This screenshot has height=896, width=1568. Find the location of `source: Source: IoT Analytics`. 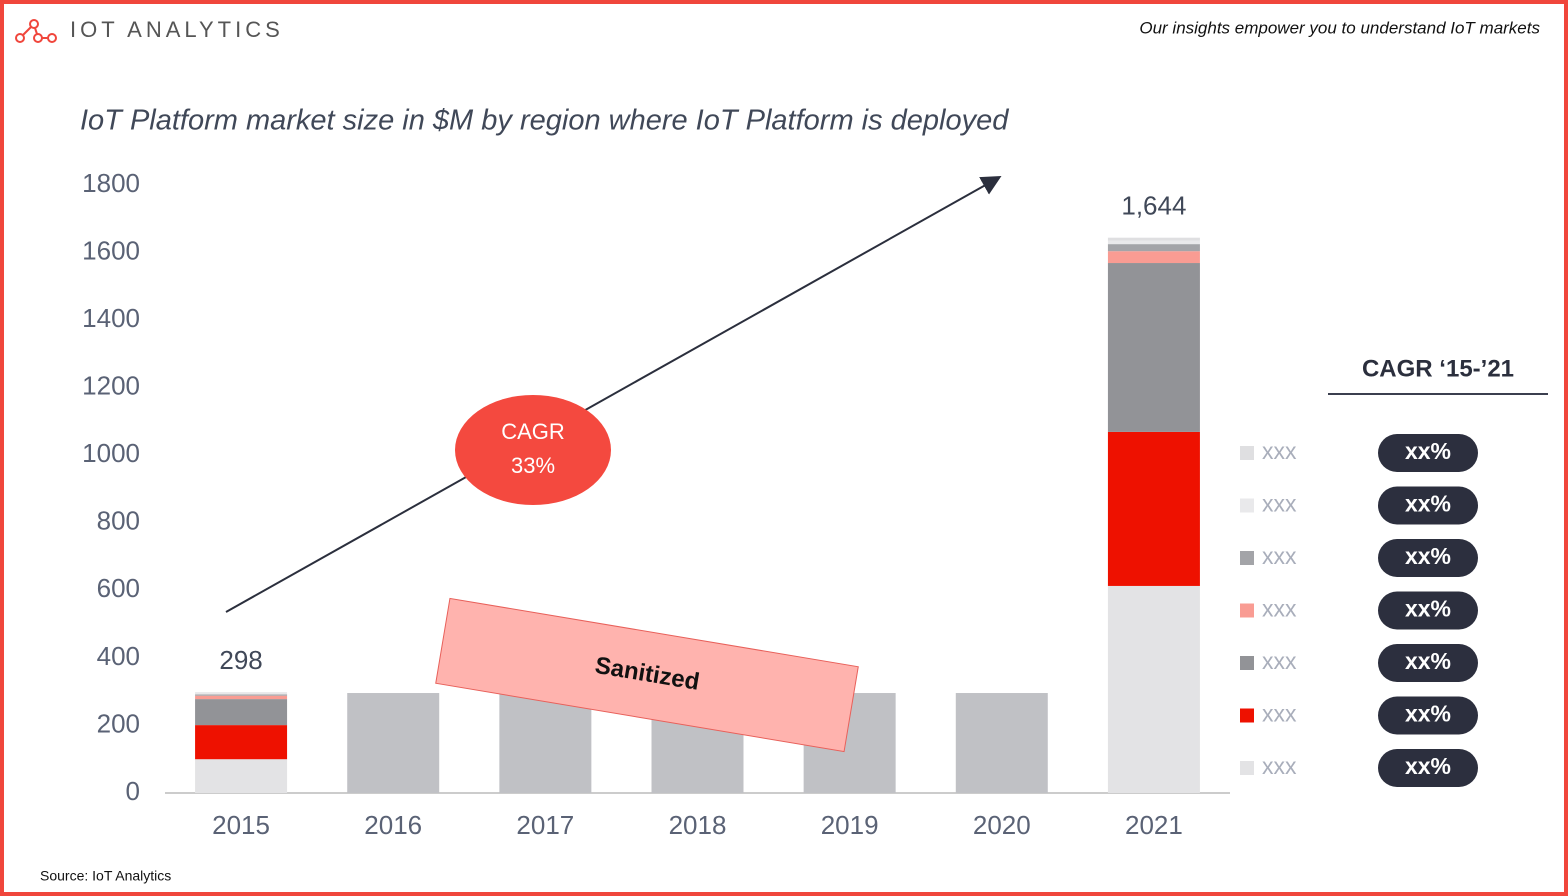

source: Source: IoT Analytics is located at coordinates (105, 876).